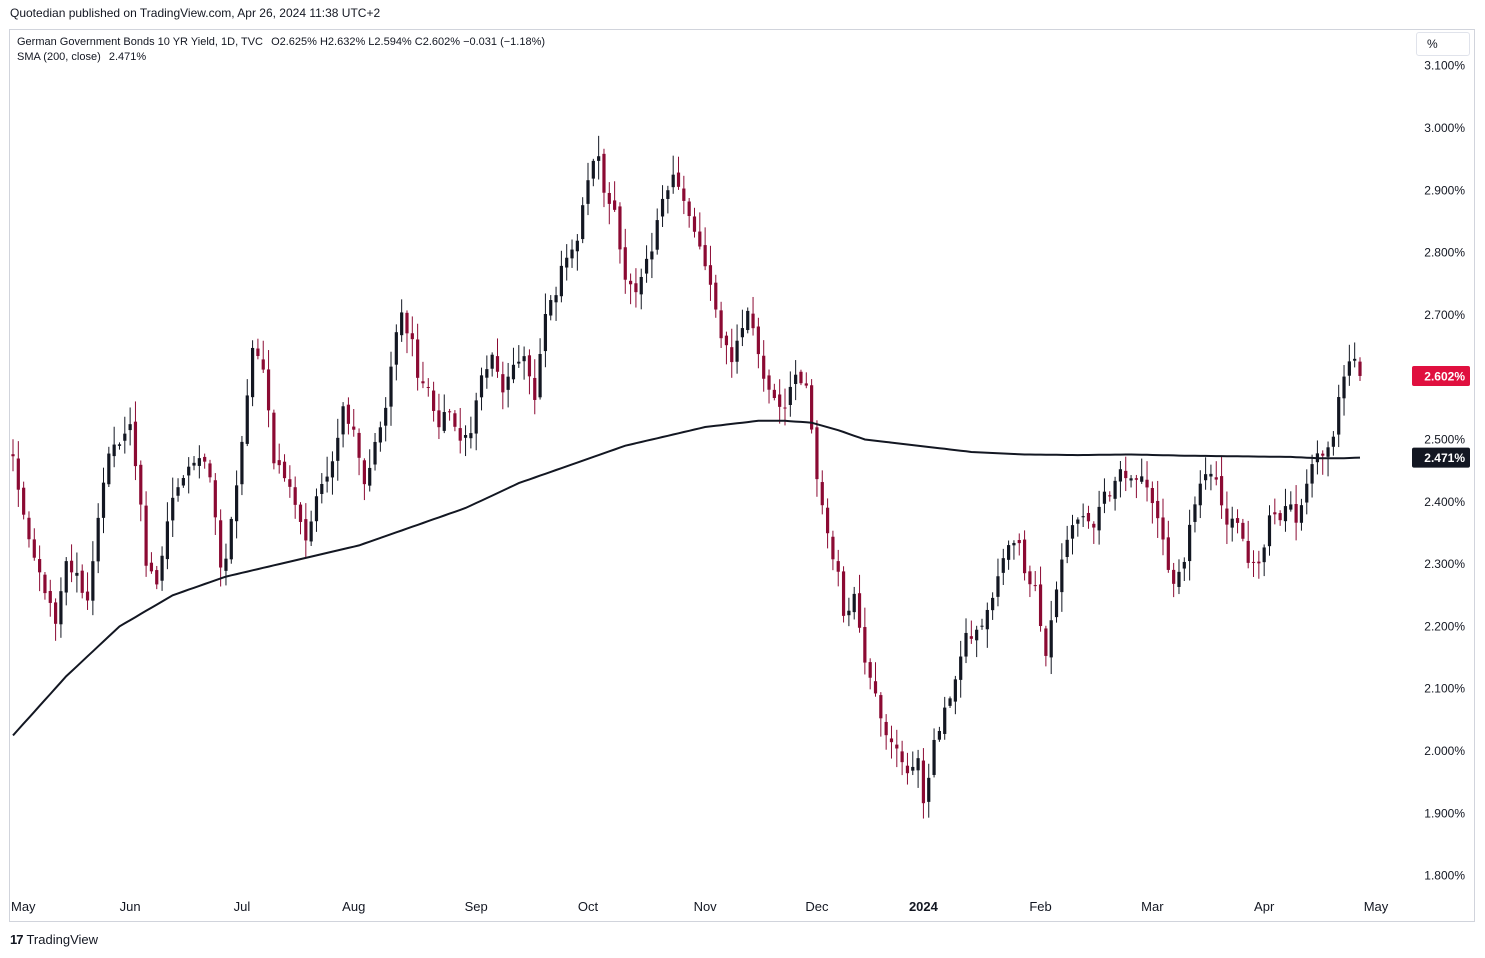 This screenshot has width=1485, height=958. What do you see at coordinates (1441, 416) in the screenshot?
I see `price-badges: 2.602% 2.471%` at bounding box center [1441, 416].